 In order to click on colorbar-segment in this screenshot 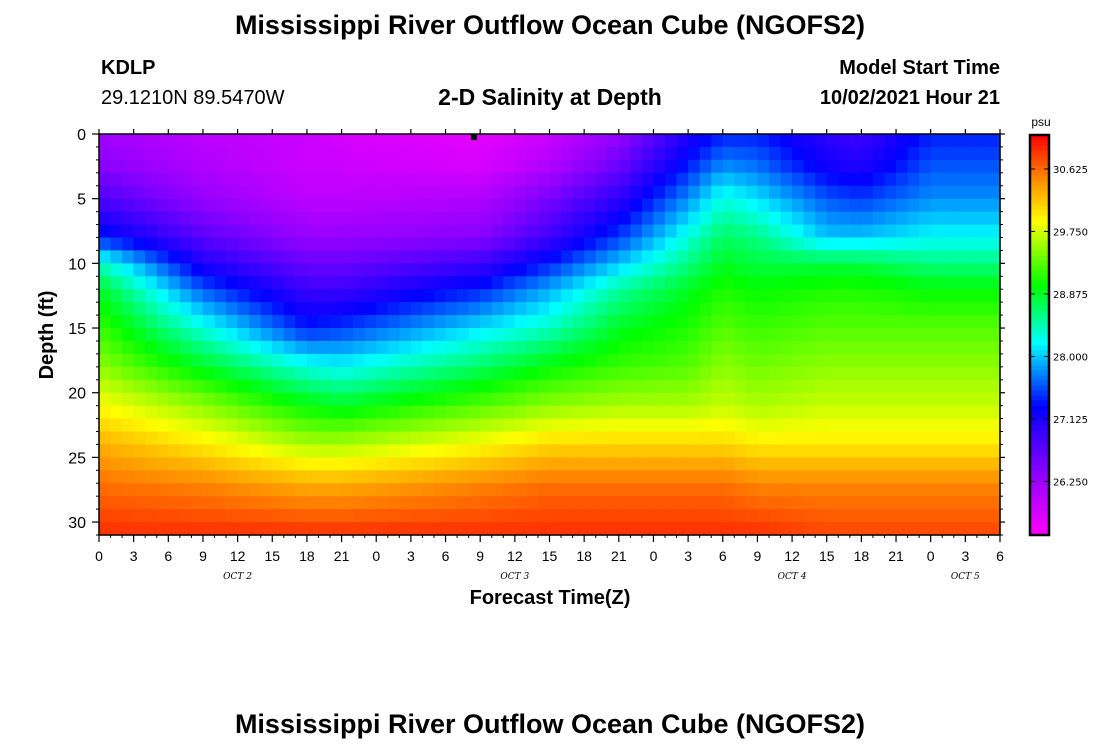, I will do `click(1039, 288)`.